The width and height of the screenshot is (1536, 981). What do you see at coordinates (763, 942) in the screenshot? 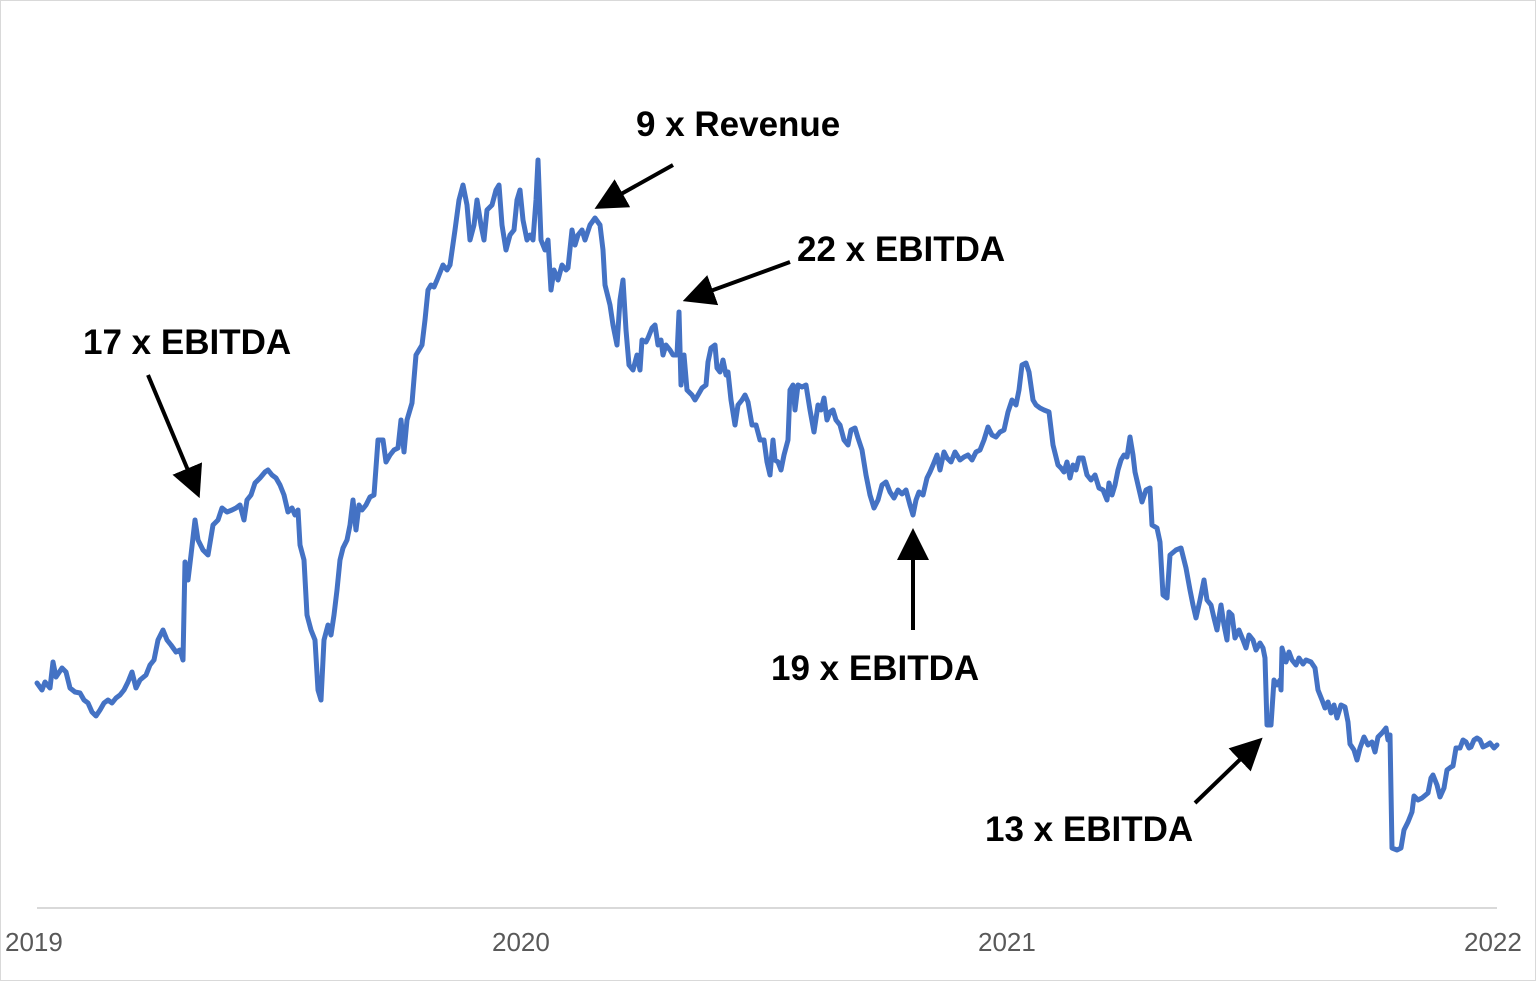
I see `x-tick-labels: 2019 2020 2021 2022` at bounding box center [763, 942].